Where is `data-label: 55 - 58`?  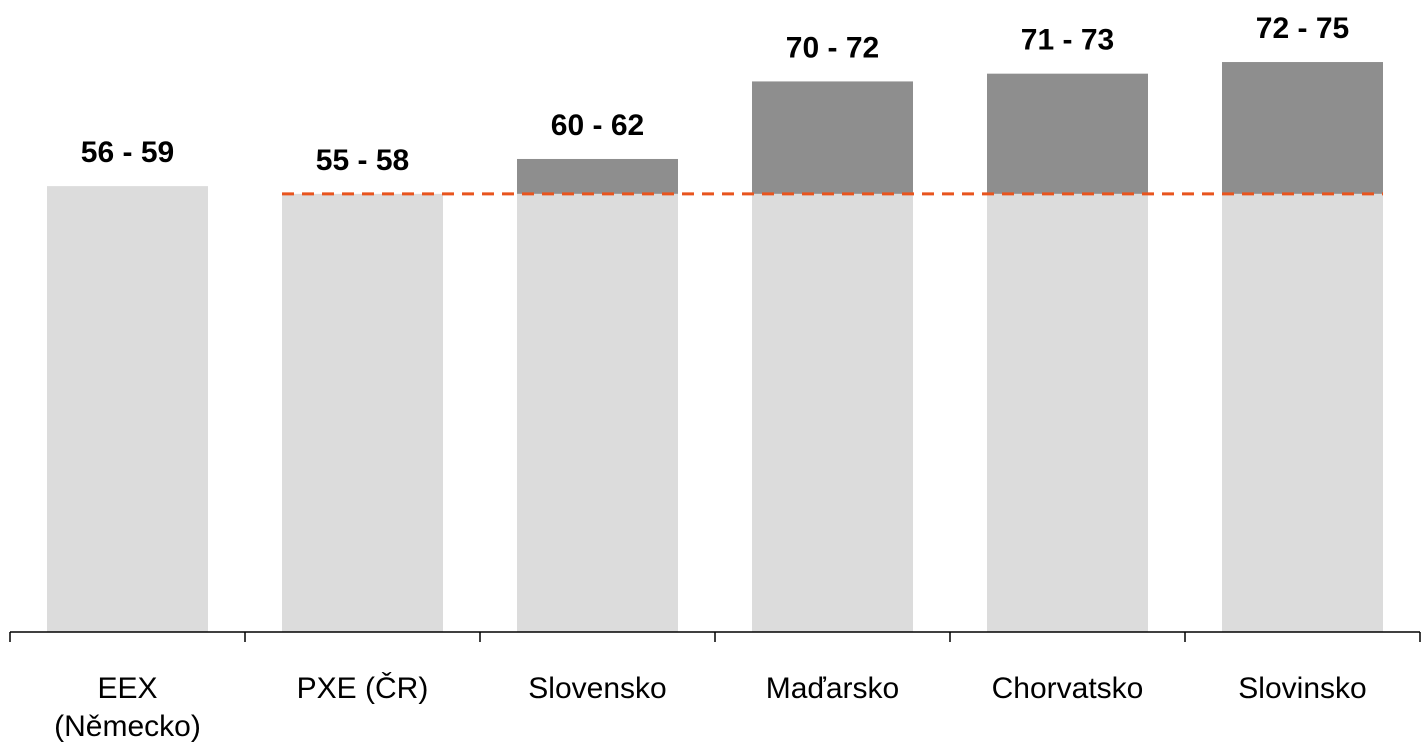 data-label: 55 - 58 is located at coordinates (362, 160).